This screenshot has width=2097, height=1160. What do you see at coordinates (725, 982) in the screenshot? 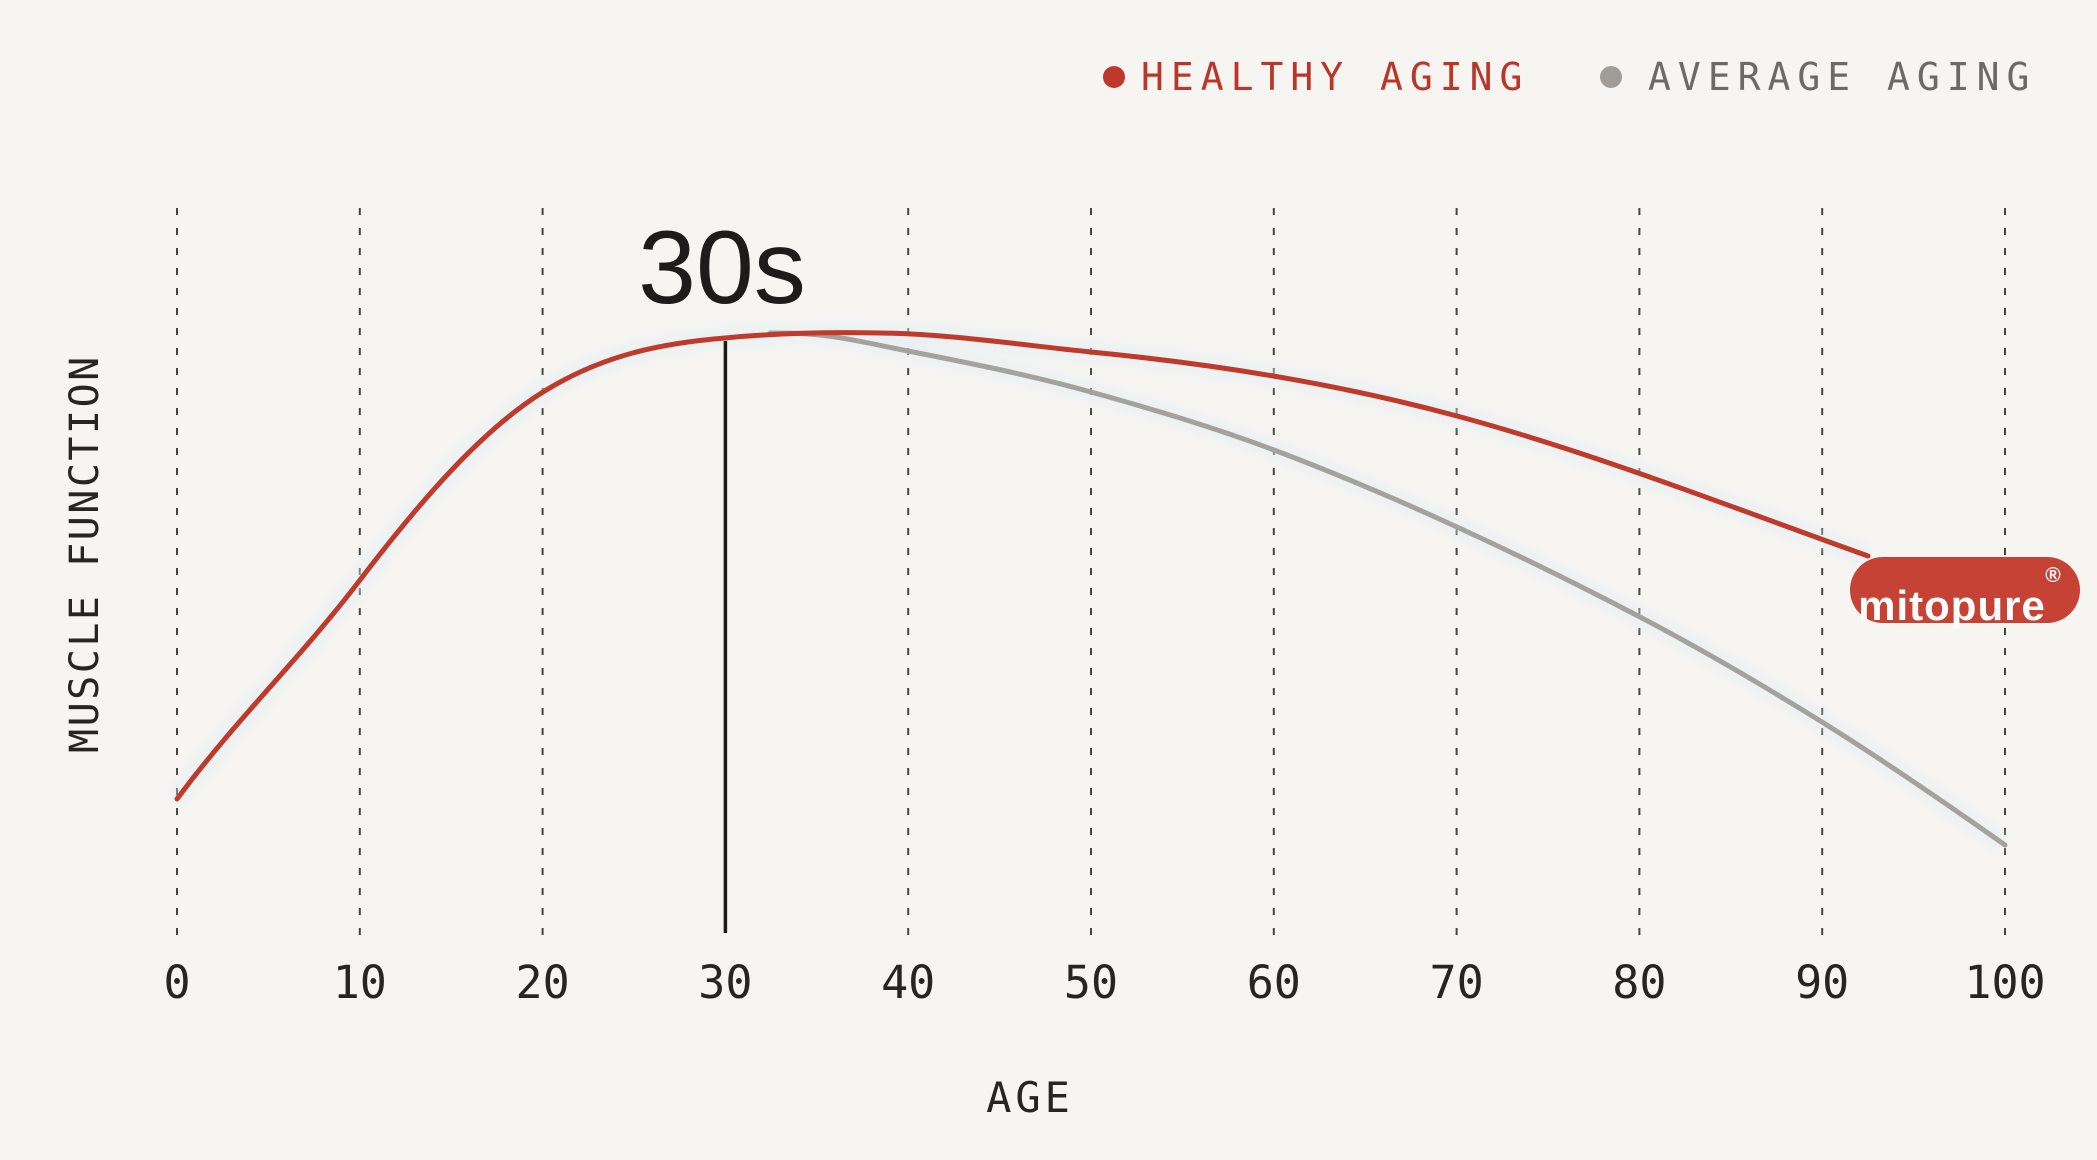
I see `x-tick-label: 30` at bounding box center [725, 982].